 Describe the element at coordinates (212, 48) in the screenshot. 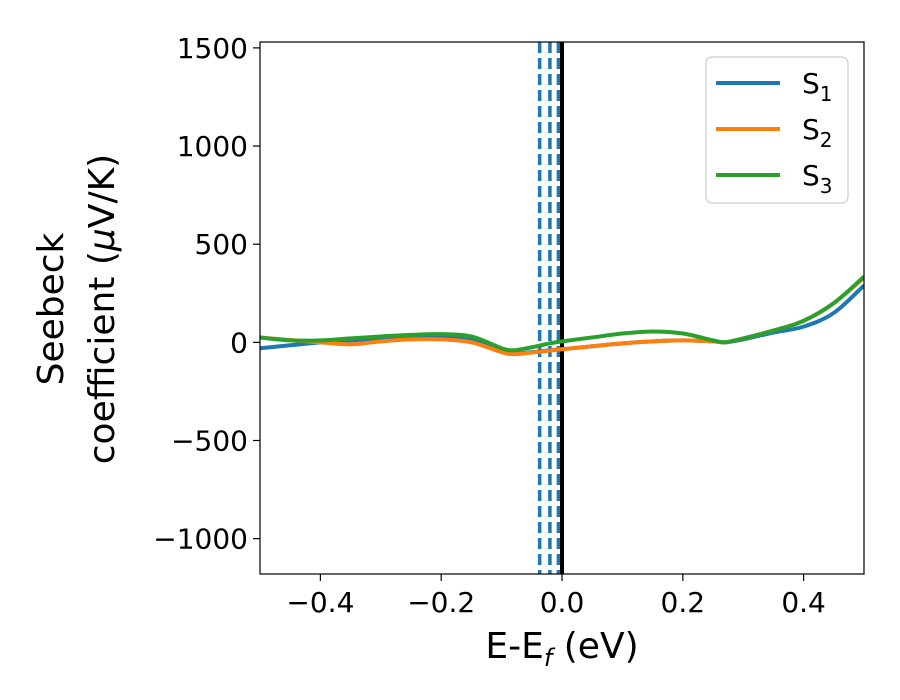

I see `y-tick-label: 1500` at that location.